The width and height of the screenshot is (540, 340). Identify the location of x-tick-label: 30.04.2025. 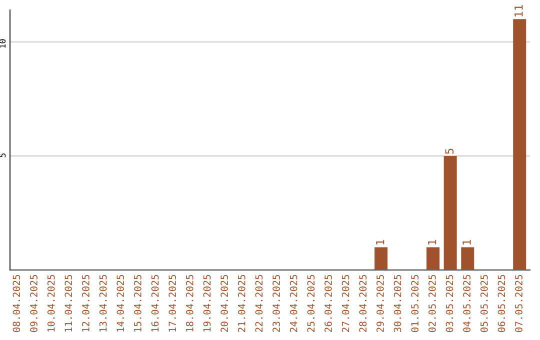
(398, 303).